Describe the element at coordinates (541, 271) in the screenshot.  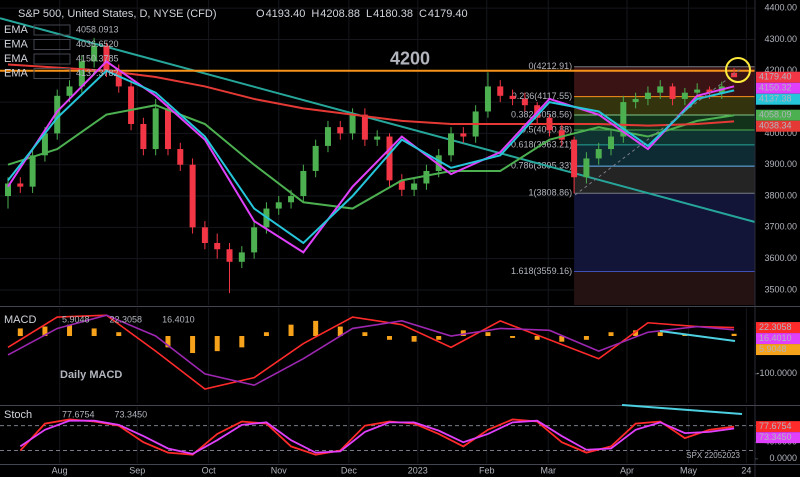
I see `fib-label: 1.618(3559.16)` at that location.